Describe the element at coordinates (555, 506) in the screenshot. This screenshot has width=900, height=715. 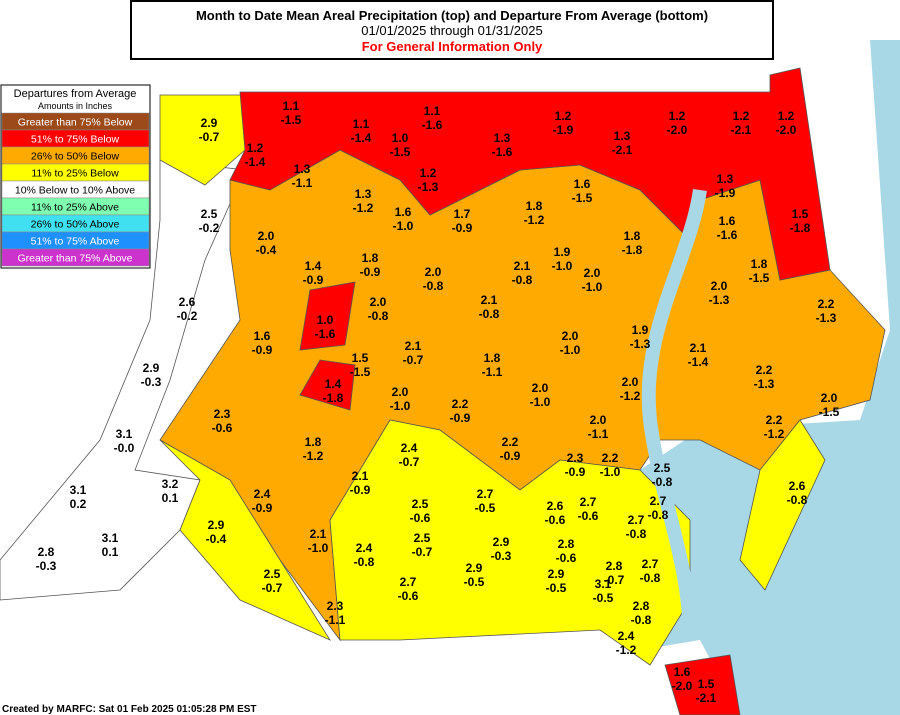
I see `region-precip: 2.6` at that location.